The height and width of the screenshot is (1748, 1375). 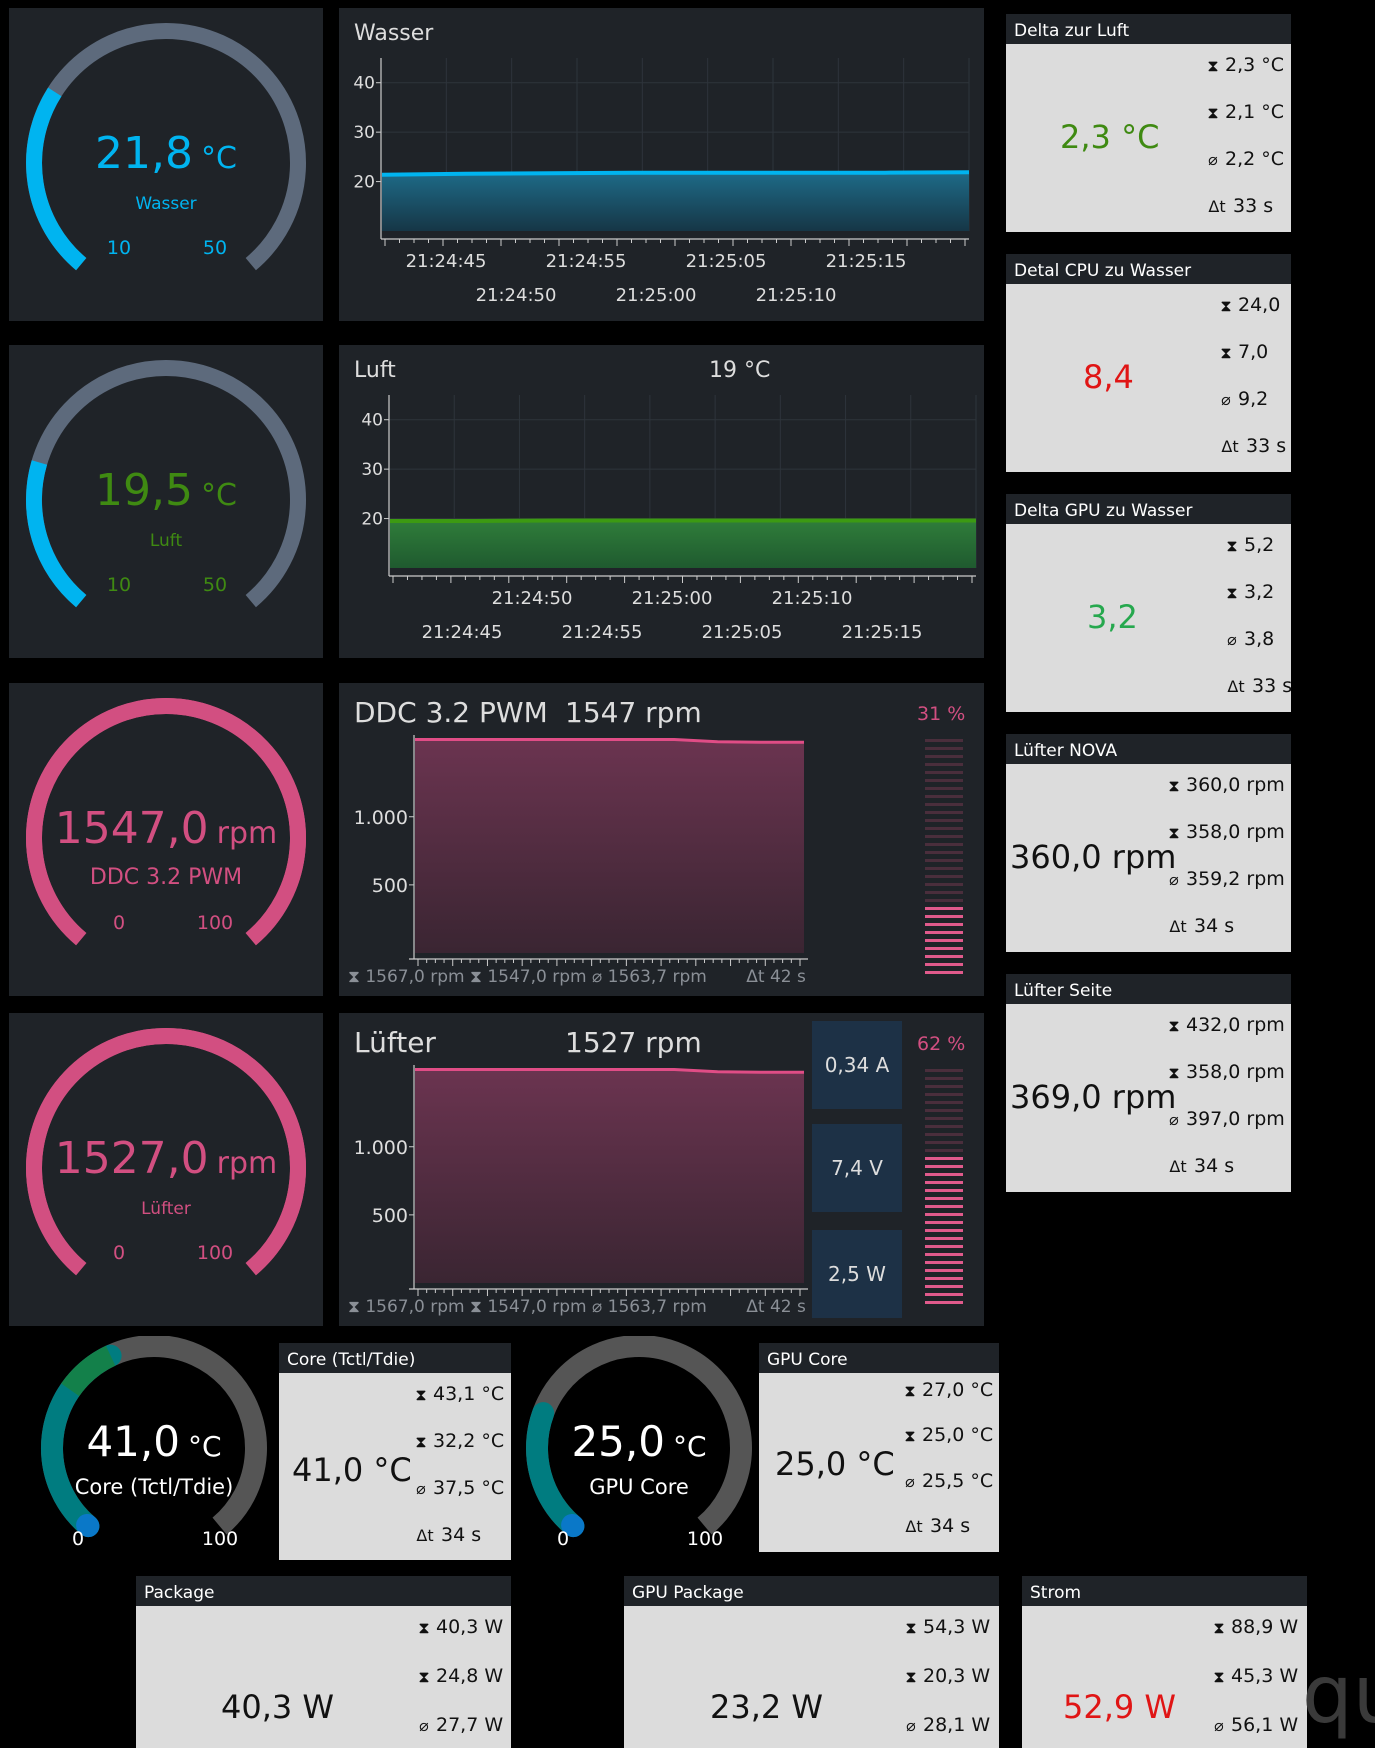 I want to click on stat-min: 3,2, so click(x=1259, y=592).